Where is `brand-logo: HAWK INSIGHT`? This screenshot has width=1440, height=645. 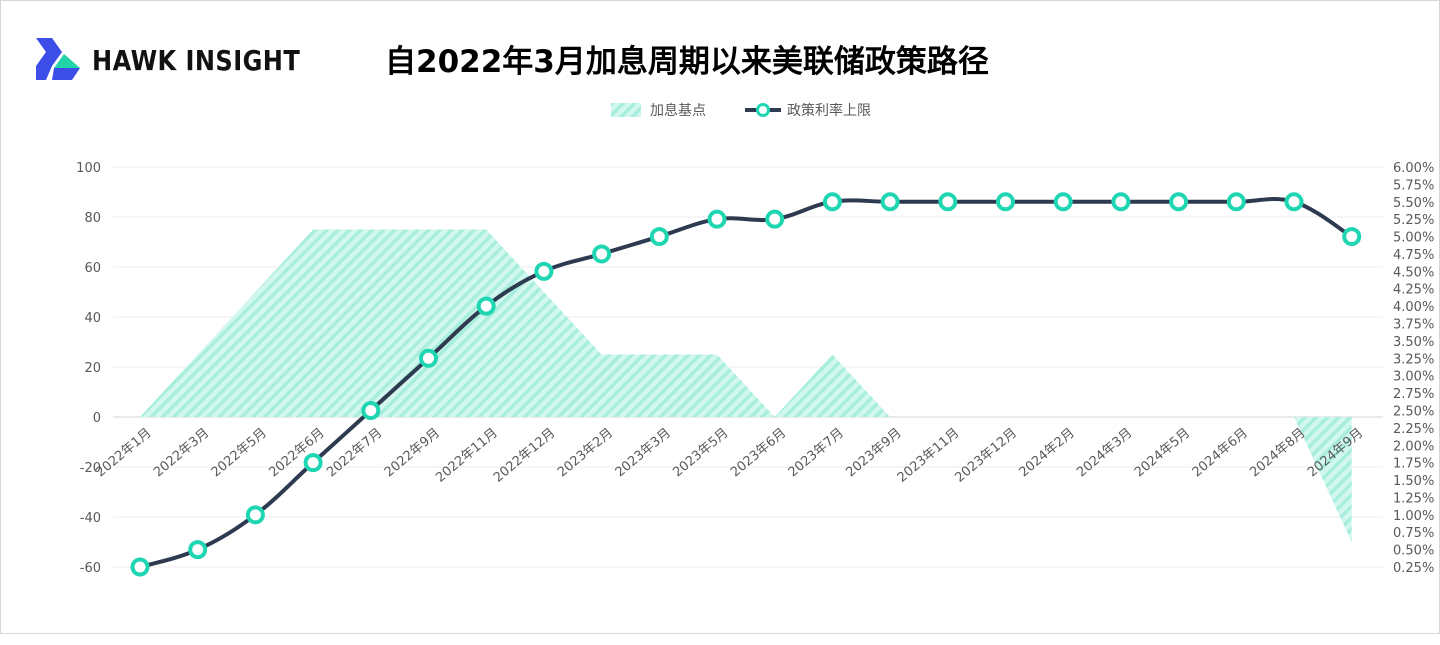 brand-logo: HAWK INSIGHT is located at coordinates (185, 60).